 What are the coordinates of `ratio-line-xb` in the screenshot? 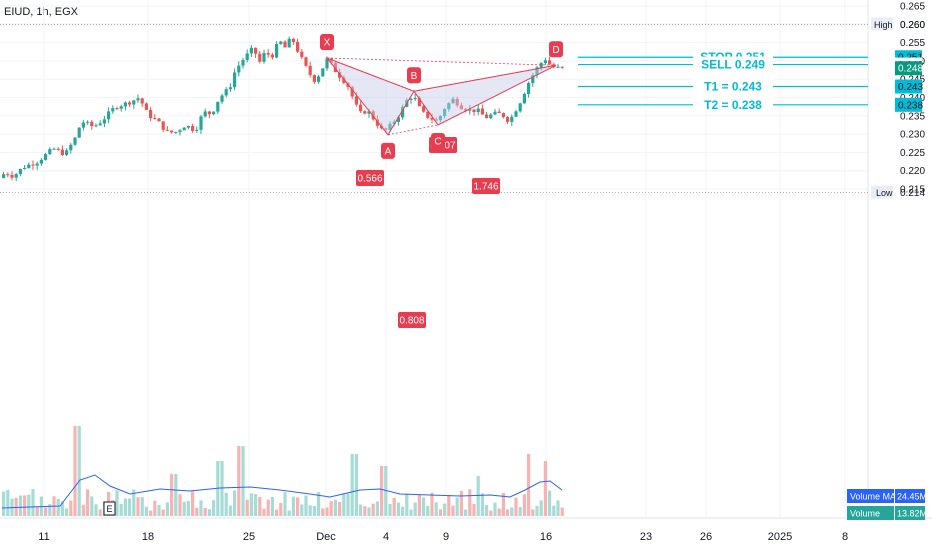 It's located at (370, 74).